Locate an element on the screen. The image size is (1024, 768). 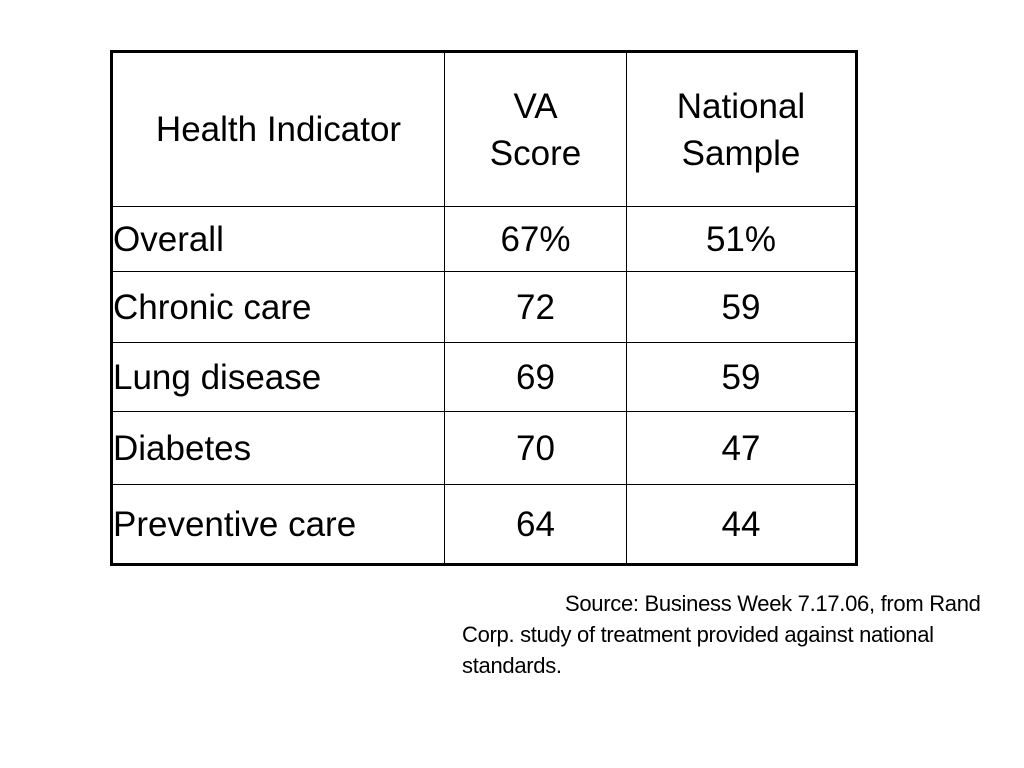
table-header-row: Health Indicator VA Score National Sample is located at coordinates (484, 129).